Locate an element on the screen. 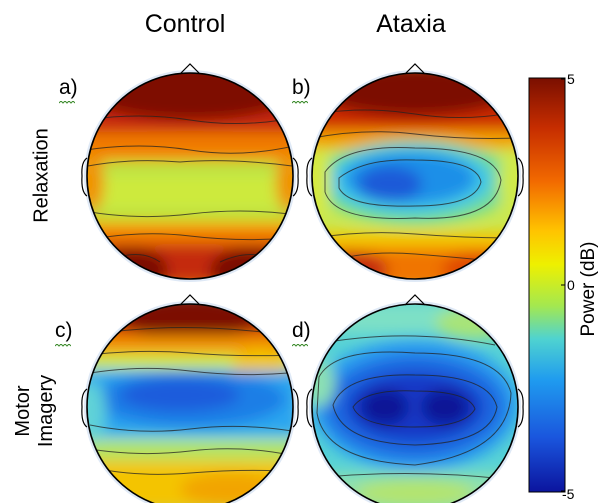 The width and height of the screenshot is (606, 503). colorbar-min-label: -5 is located at coordinates (568, 494).